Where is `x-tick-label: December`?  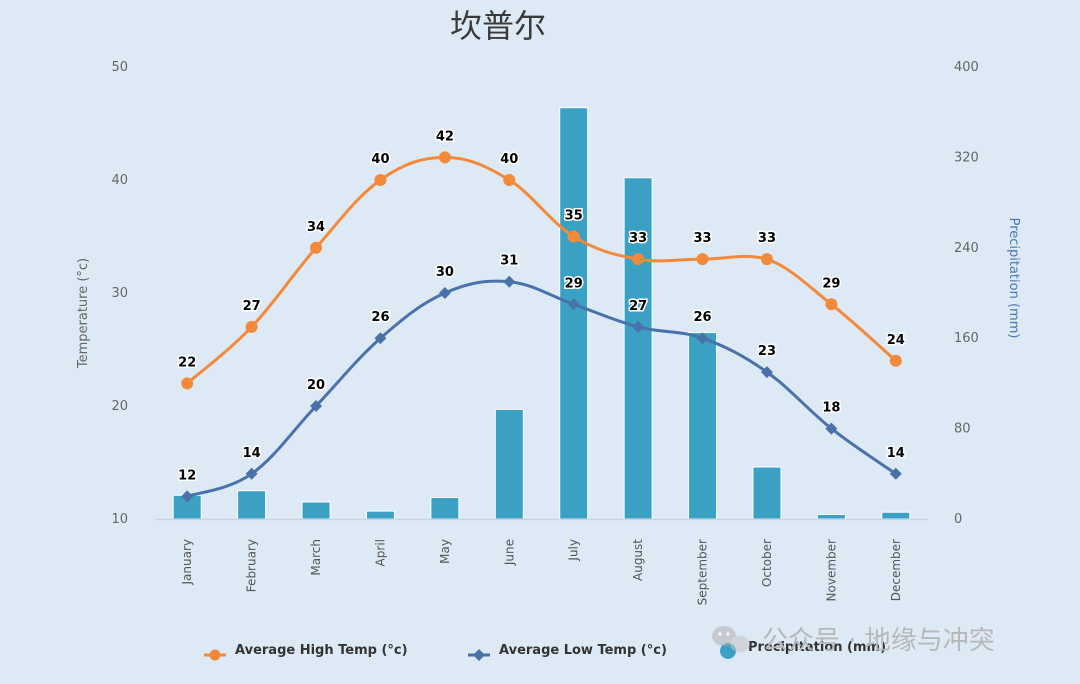
x-tick-label: December is located at coordinates (896, 570).